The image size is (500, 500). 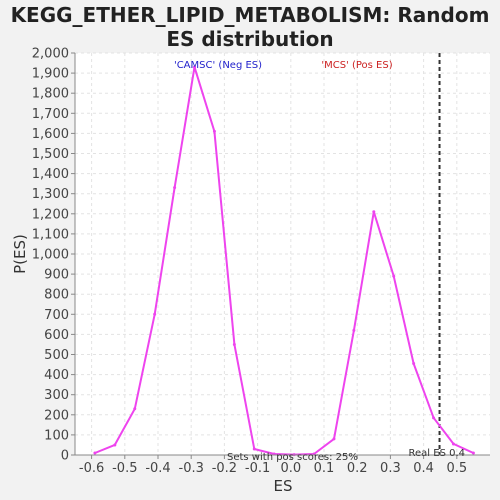 What do you see at coordinates (56, 375) in the screenshot?
I see `y-tick-label: 400` at bounding box center [56, 375].